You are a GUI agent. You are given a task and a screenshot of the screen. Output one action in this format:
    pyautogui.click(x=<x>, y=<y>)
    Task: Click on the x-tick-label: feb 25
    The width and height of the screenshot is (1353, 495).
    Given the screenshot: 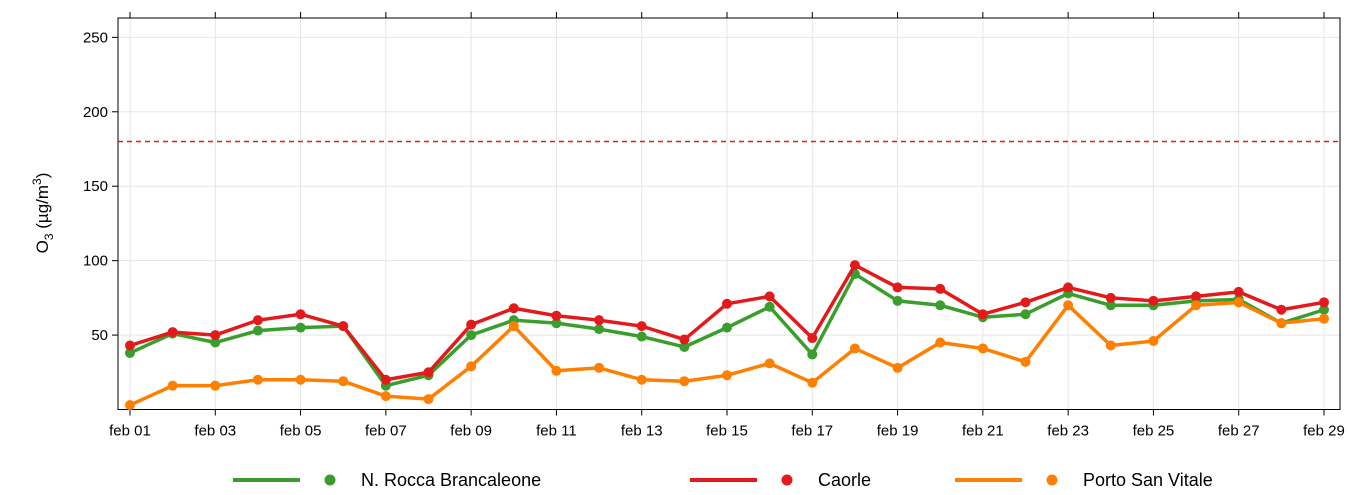 What is the action you would take?
    pyautogui.click(x=1154, y=431)
    